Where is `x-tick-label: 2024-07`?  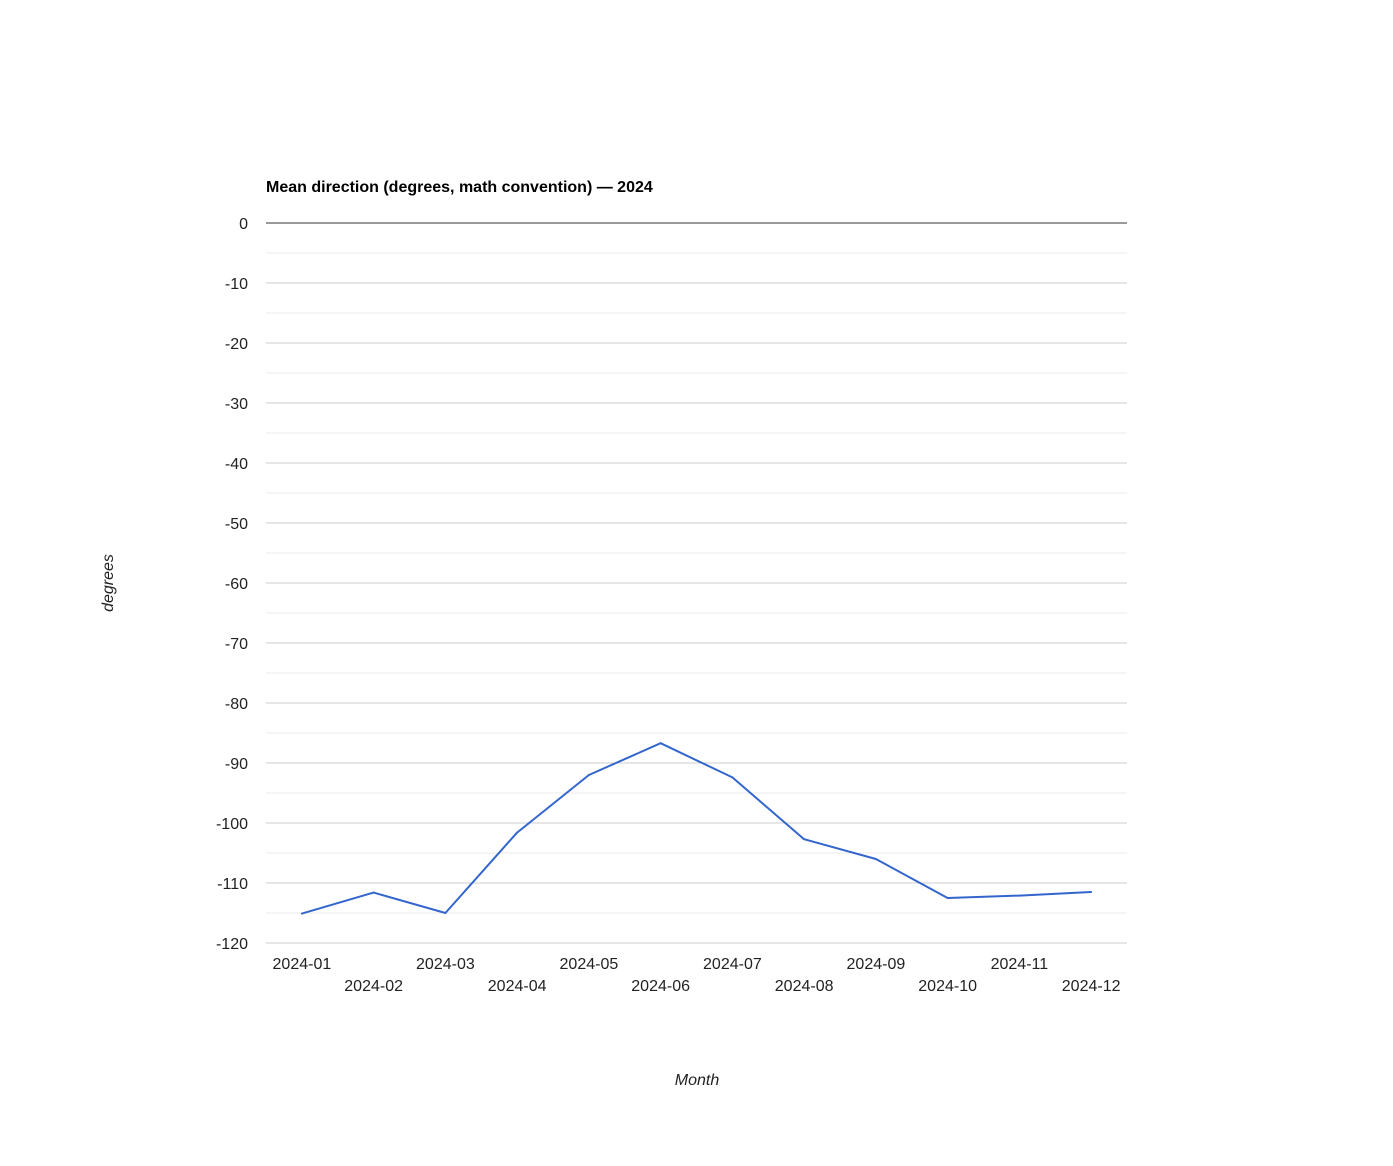
x-tick-label: 2024-07 is located at coordinates (732, 964).